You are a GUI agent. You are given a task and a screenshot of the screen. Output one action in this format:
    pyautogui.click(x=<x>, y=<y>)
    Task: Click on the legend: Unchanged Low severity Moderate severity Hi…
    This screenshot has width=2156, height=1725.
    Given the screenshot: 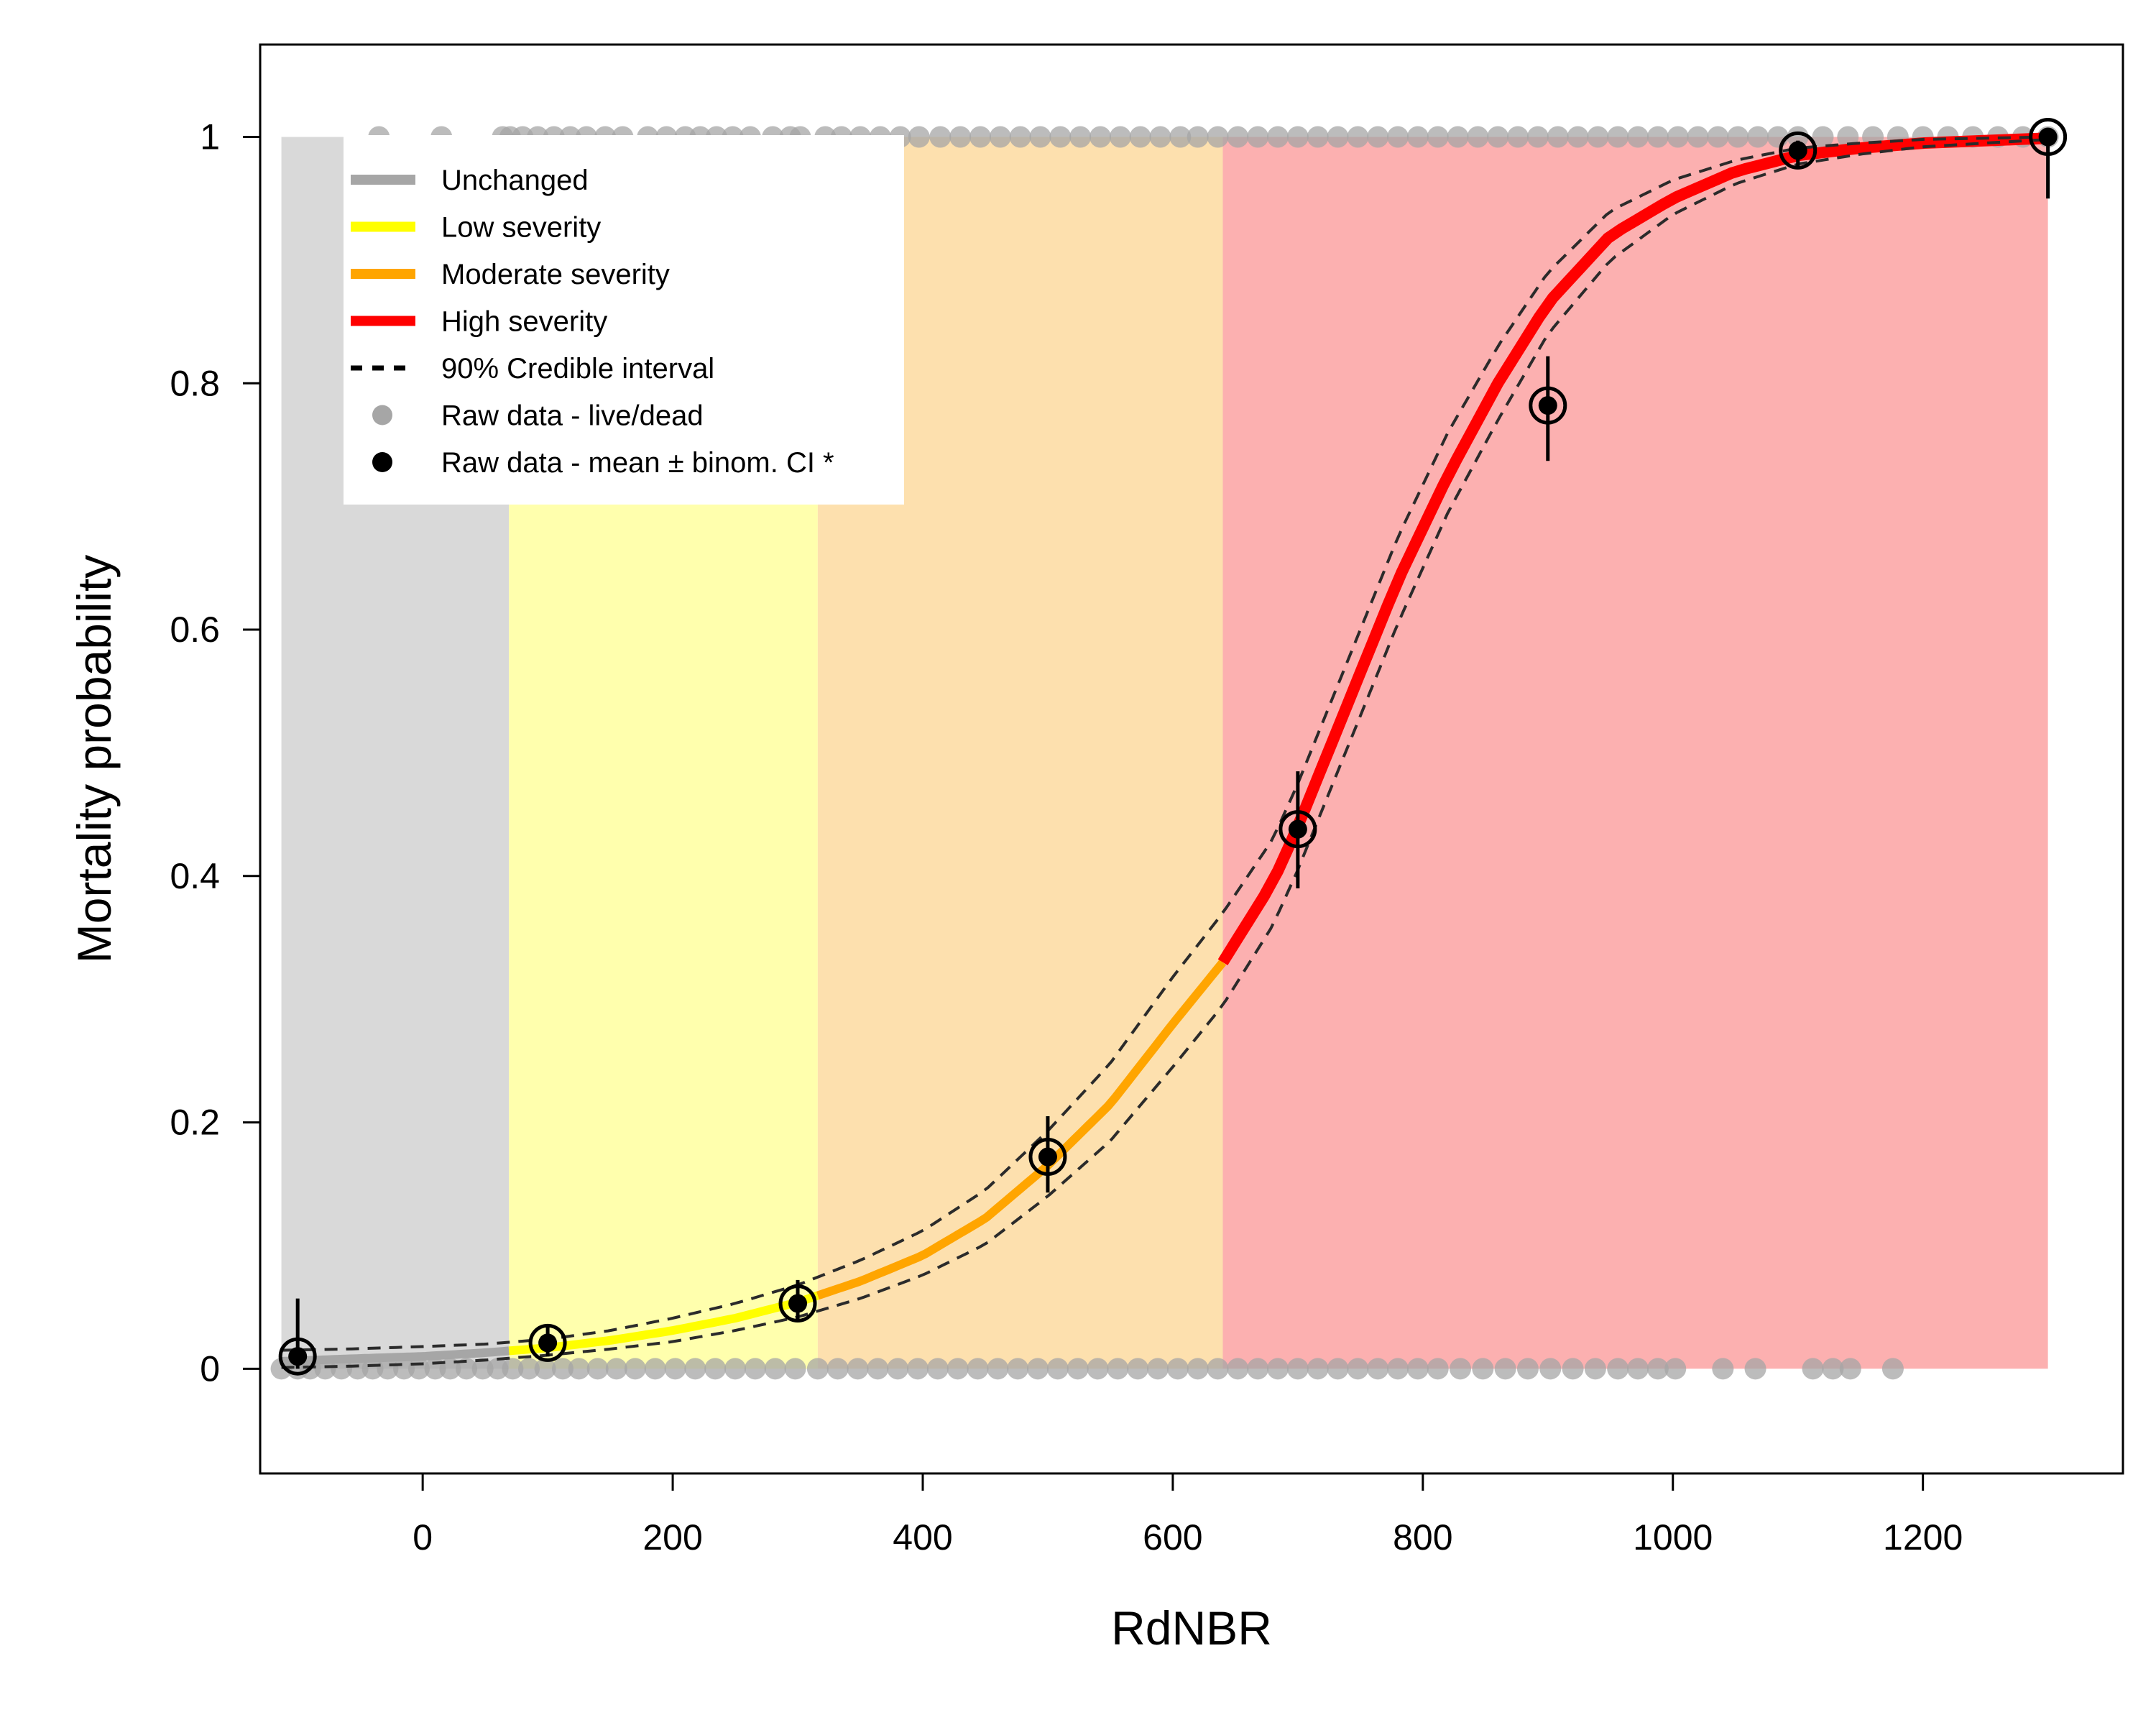 What is the action you would take?
    pyautogui.click(x=624, y=320)
    